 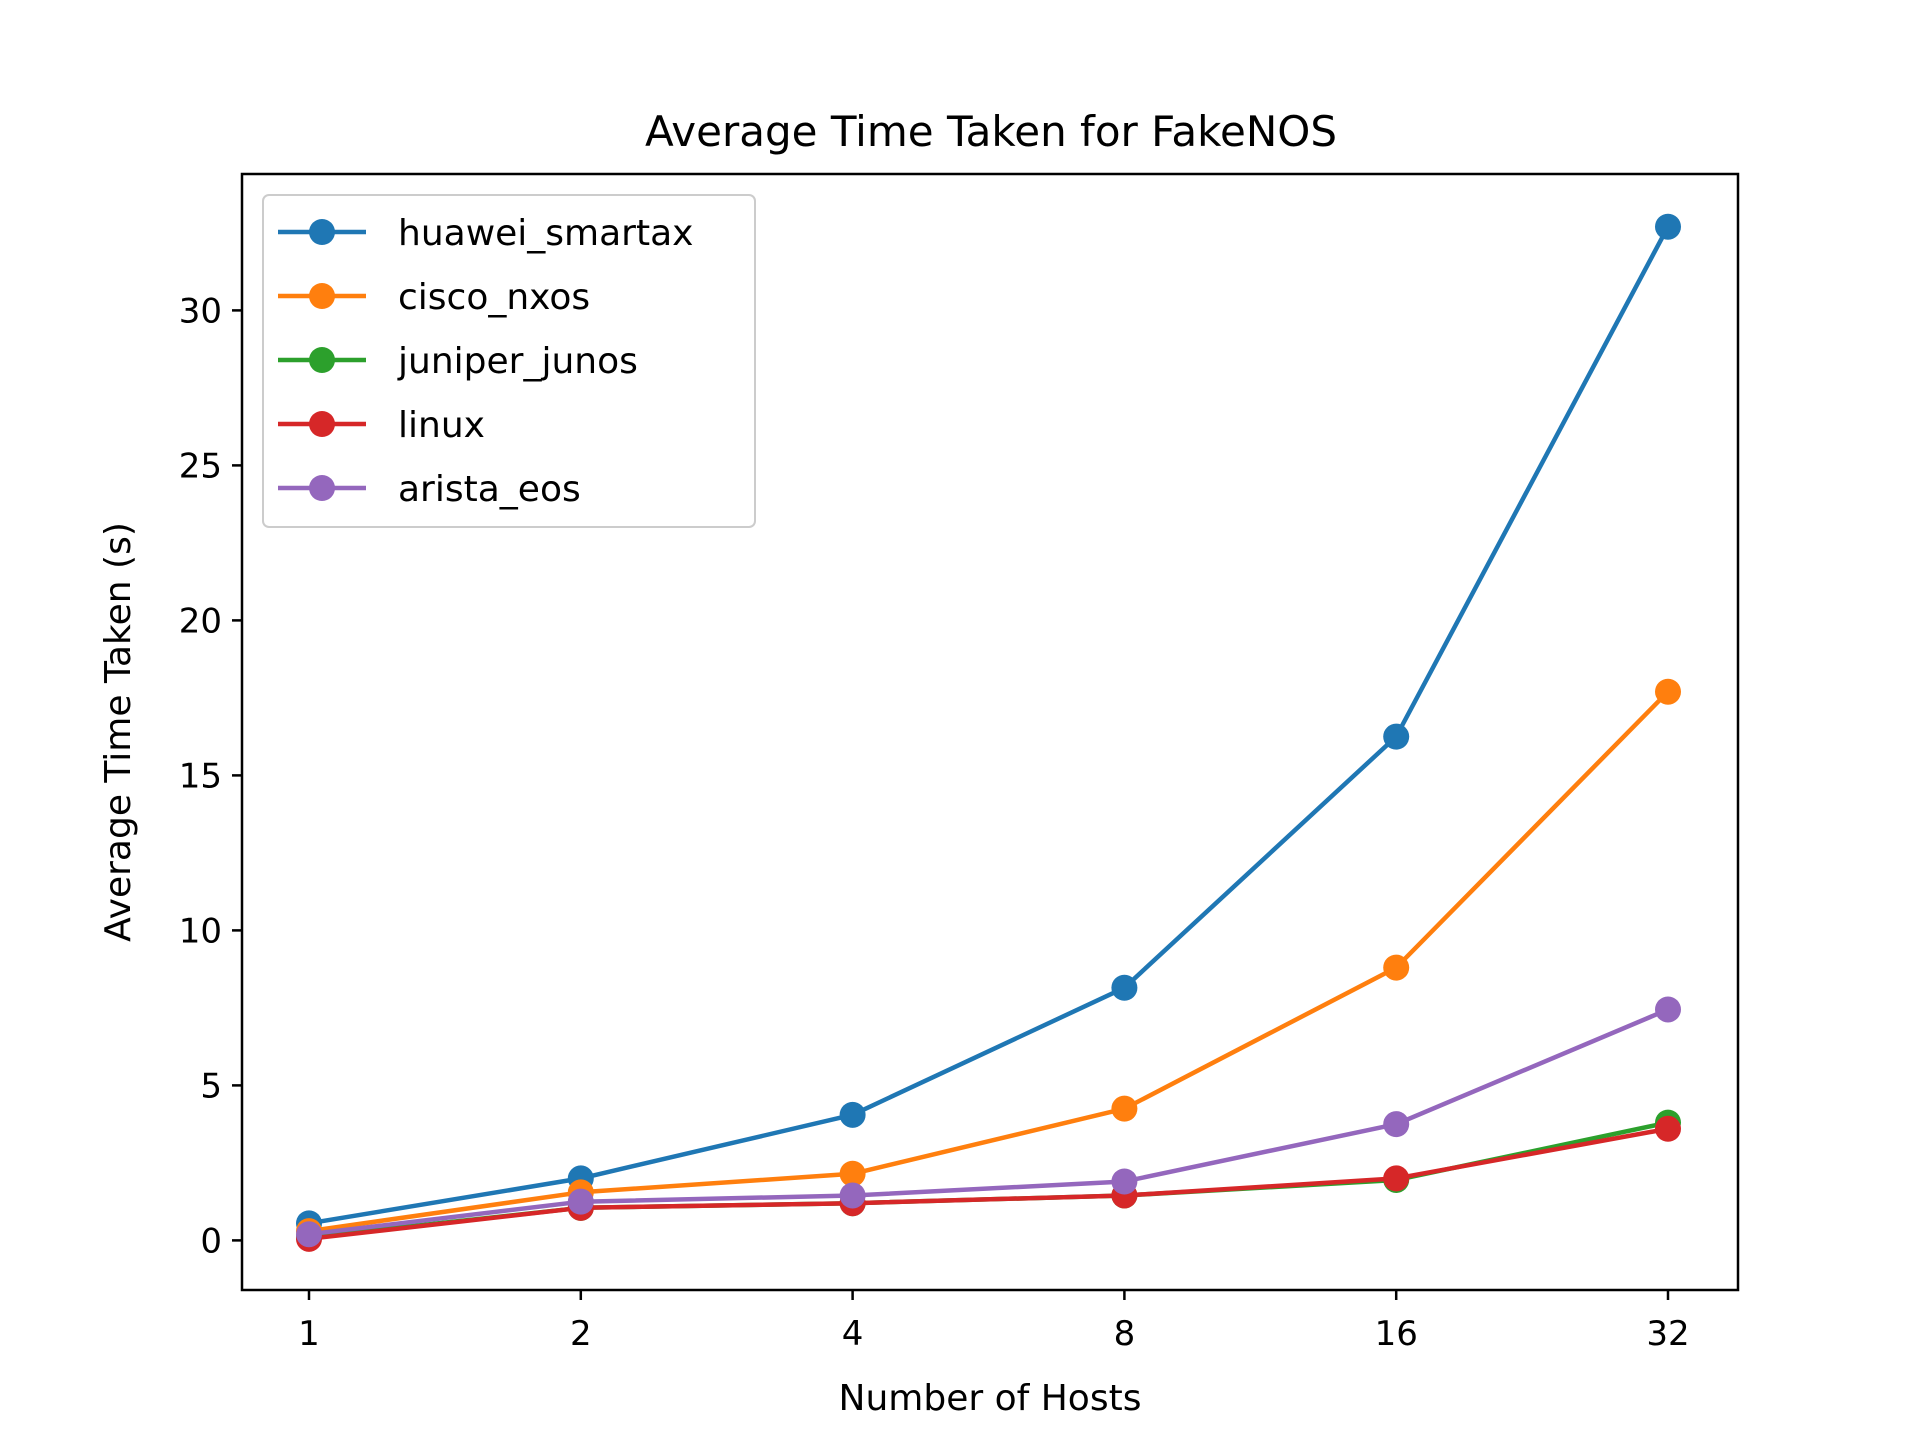 I want to click on legend-marker-juniper_junos, so click(x=322, y=360).